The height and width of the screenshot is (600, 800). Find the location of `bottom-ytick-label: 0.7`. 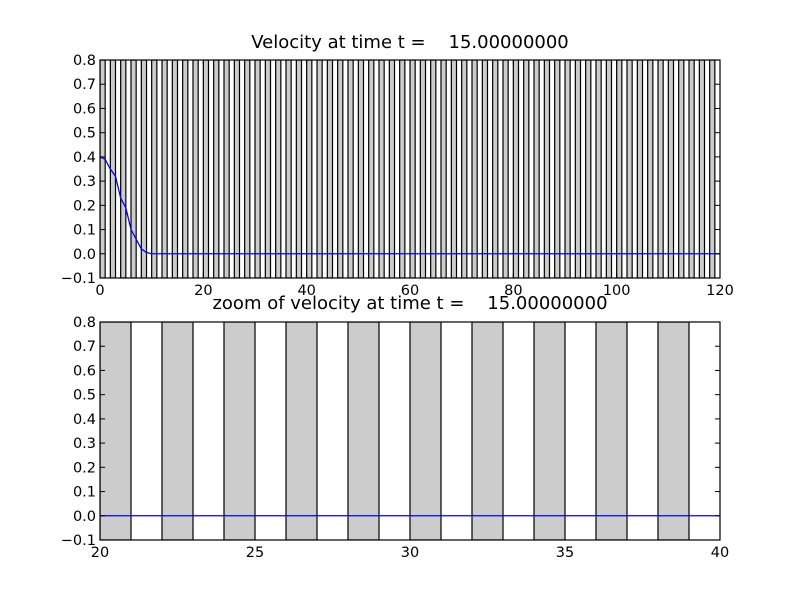

bottom-ytick-label: 0.7 is located at coordinates (84, 347).